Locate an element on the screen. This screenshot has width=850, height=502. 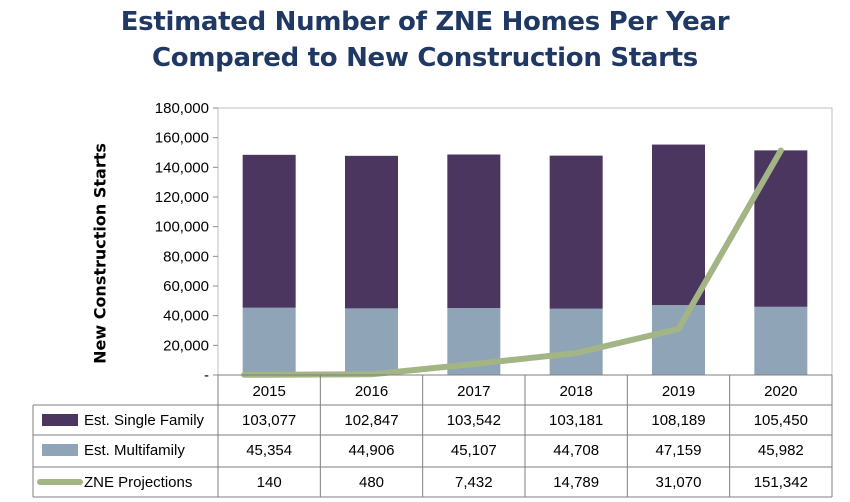
table-cell: 103,181 is located at coordinates (576, 420).